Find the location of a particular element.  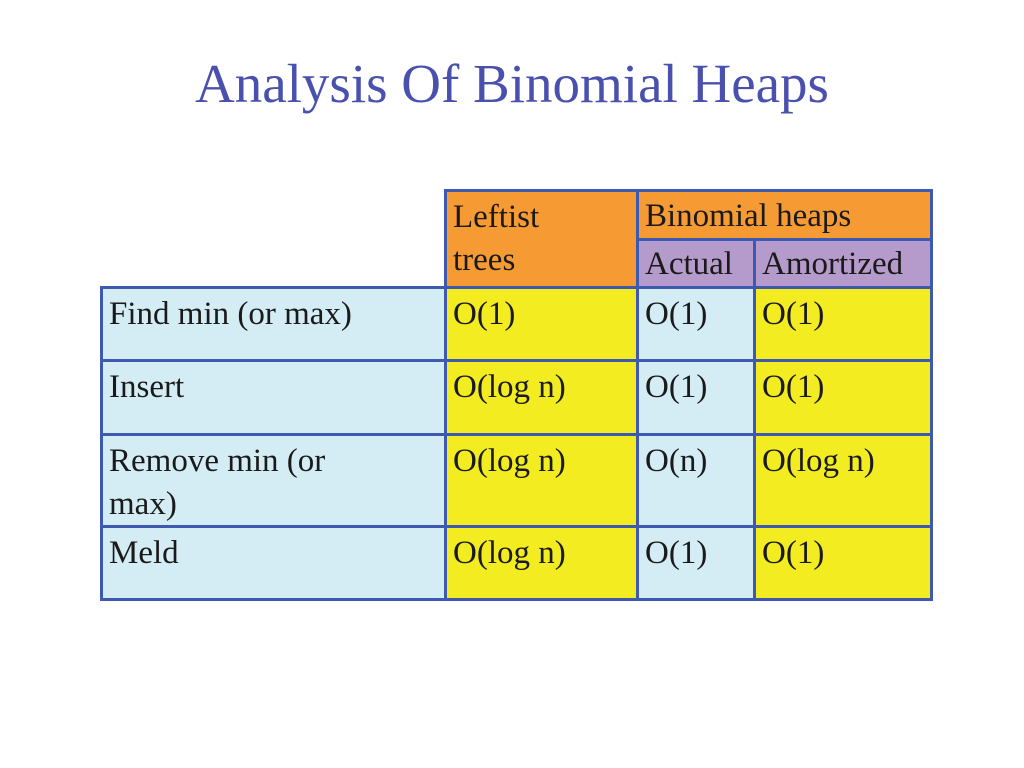

cell-meld-amortized: O(1) is located at coordinates (843, 563).